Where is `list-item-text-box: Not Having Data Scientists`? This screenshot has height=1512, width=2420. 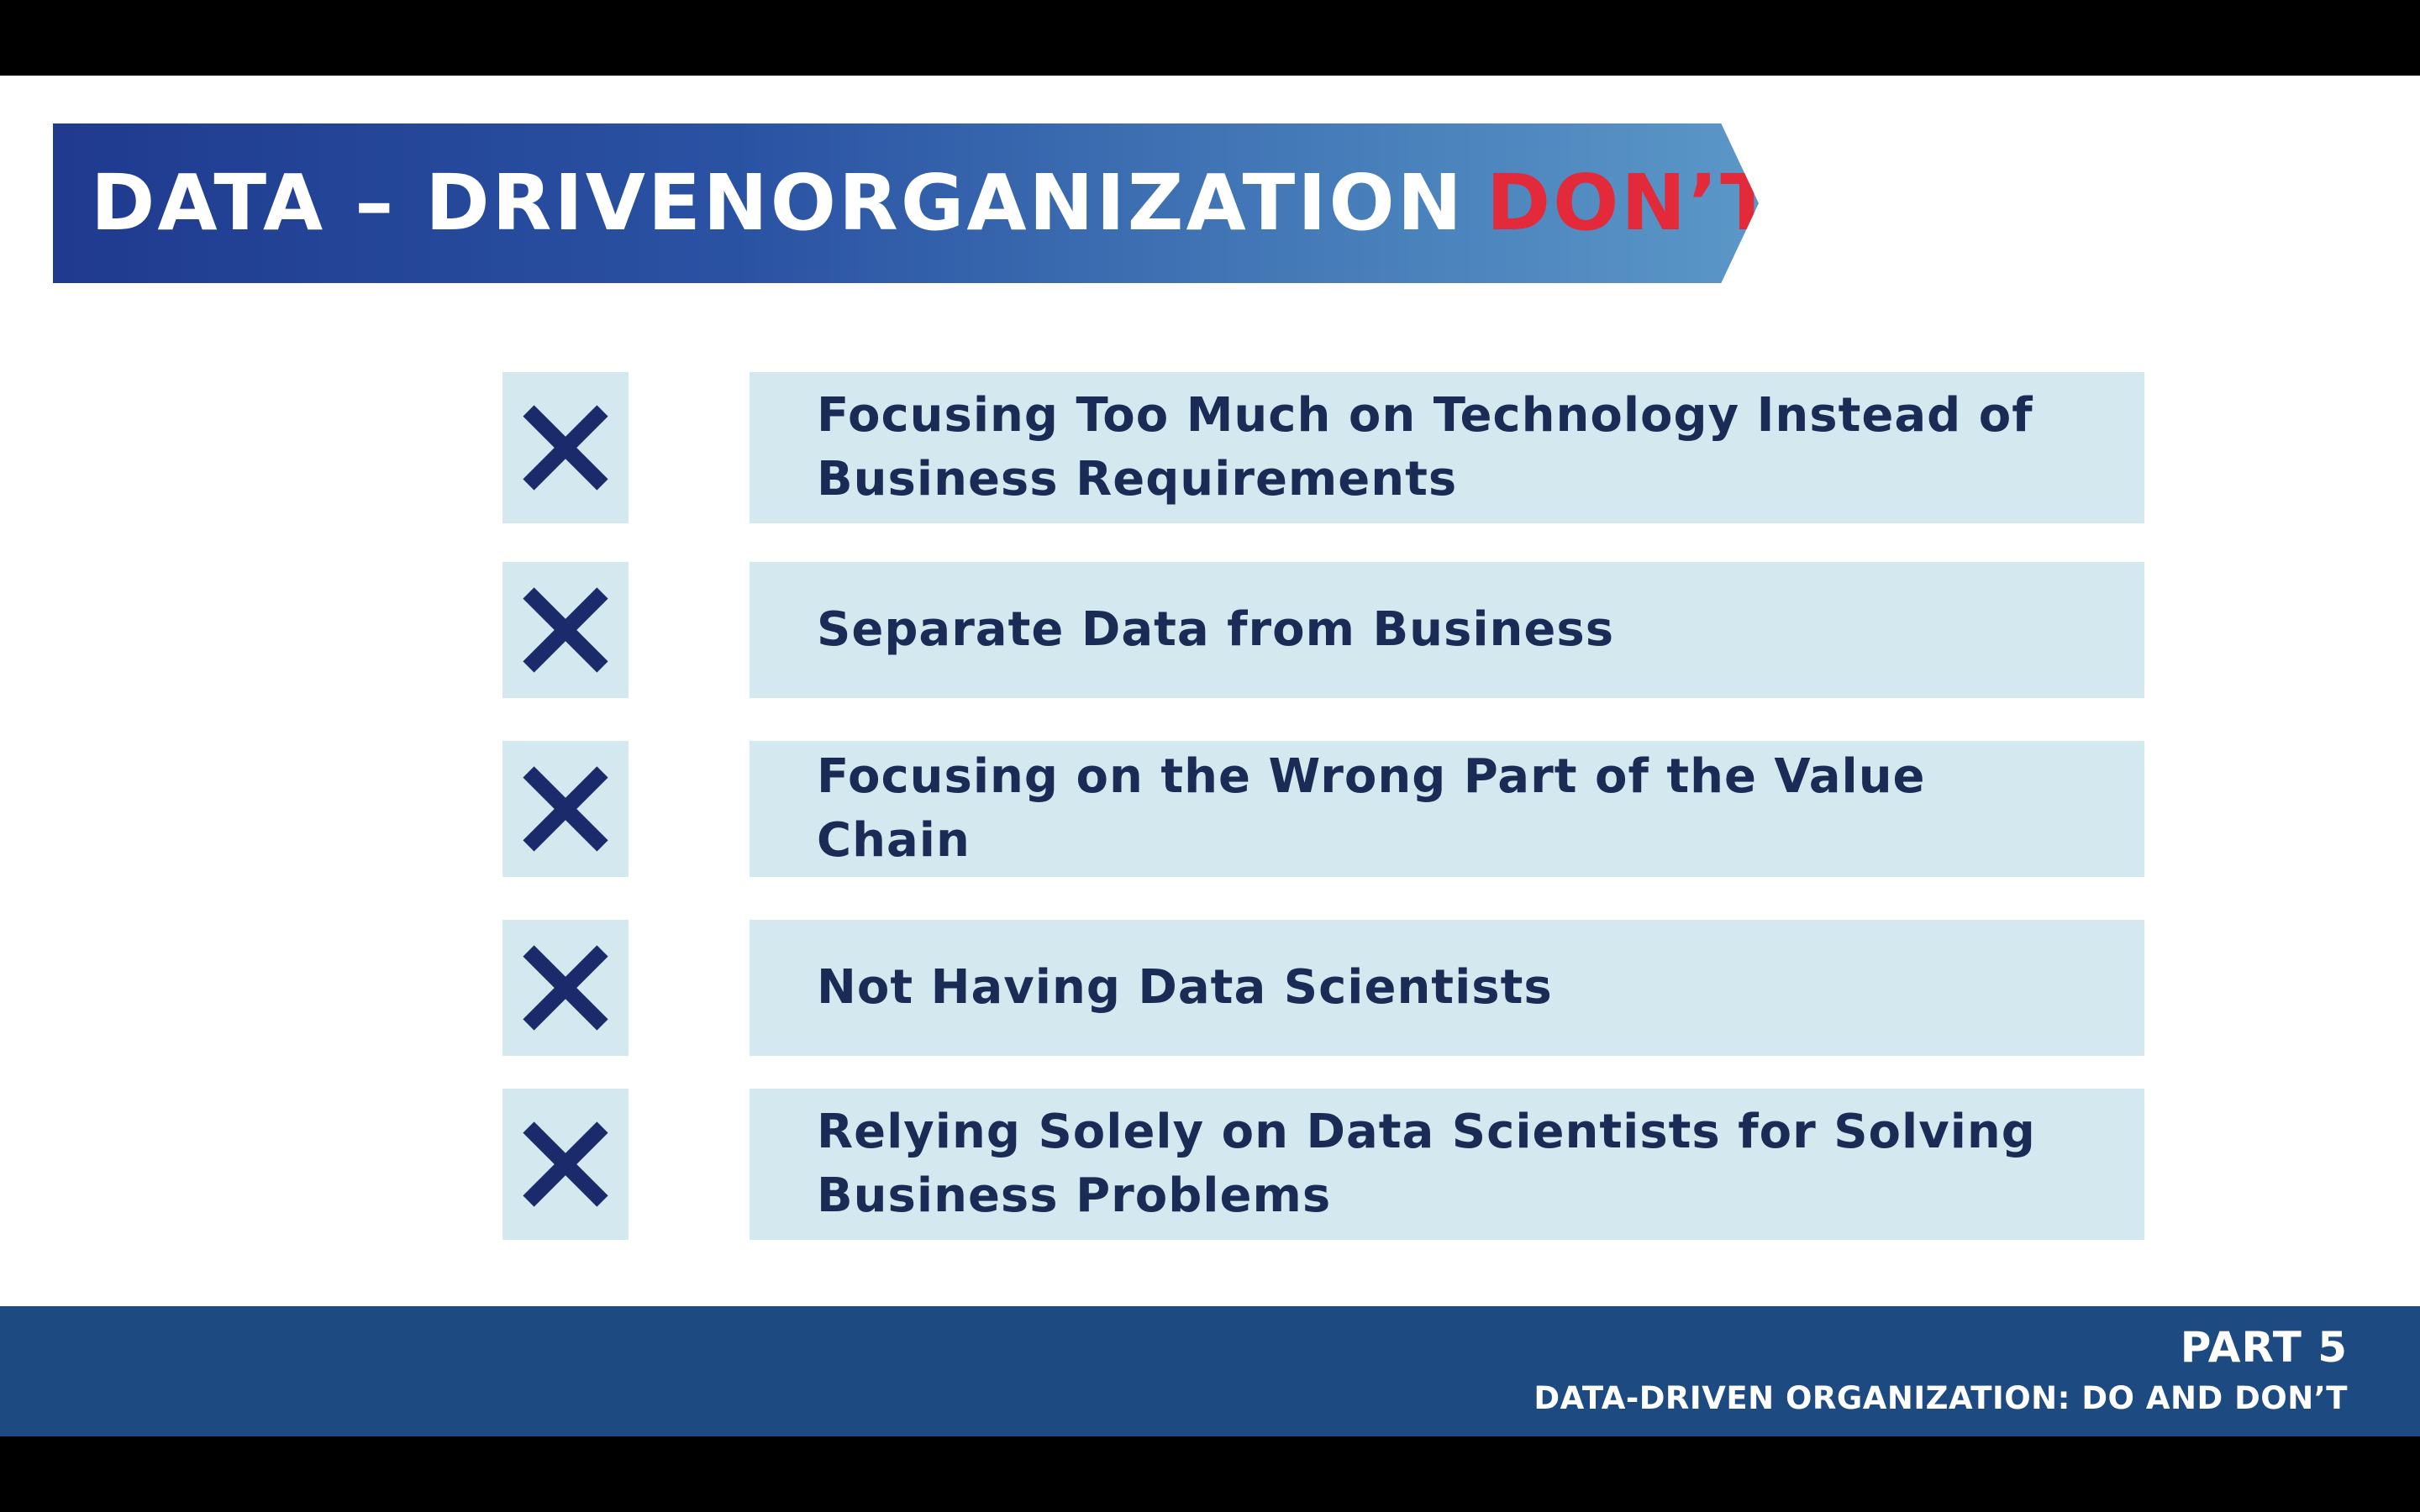 list-item-text-box: Not Having Data Scientists is located at coordinates (1447, 988).